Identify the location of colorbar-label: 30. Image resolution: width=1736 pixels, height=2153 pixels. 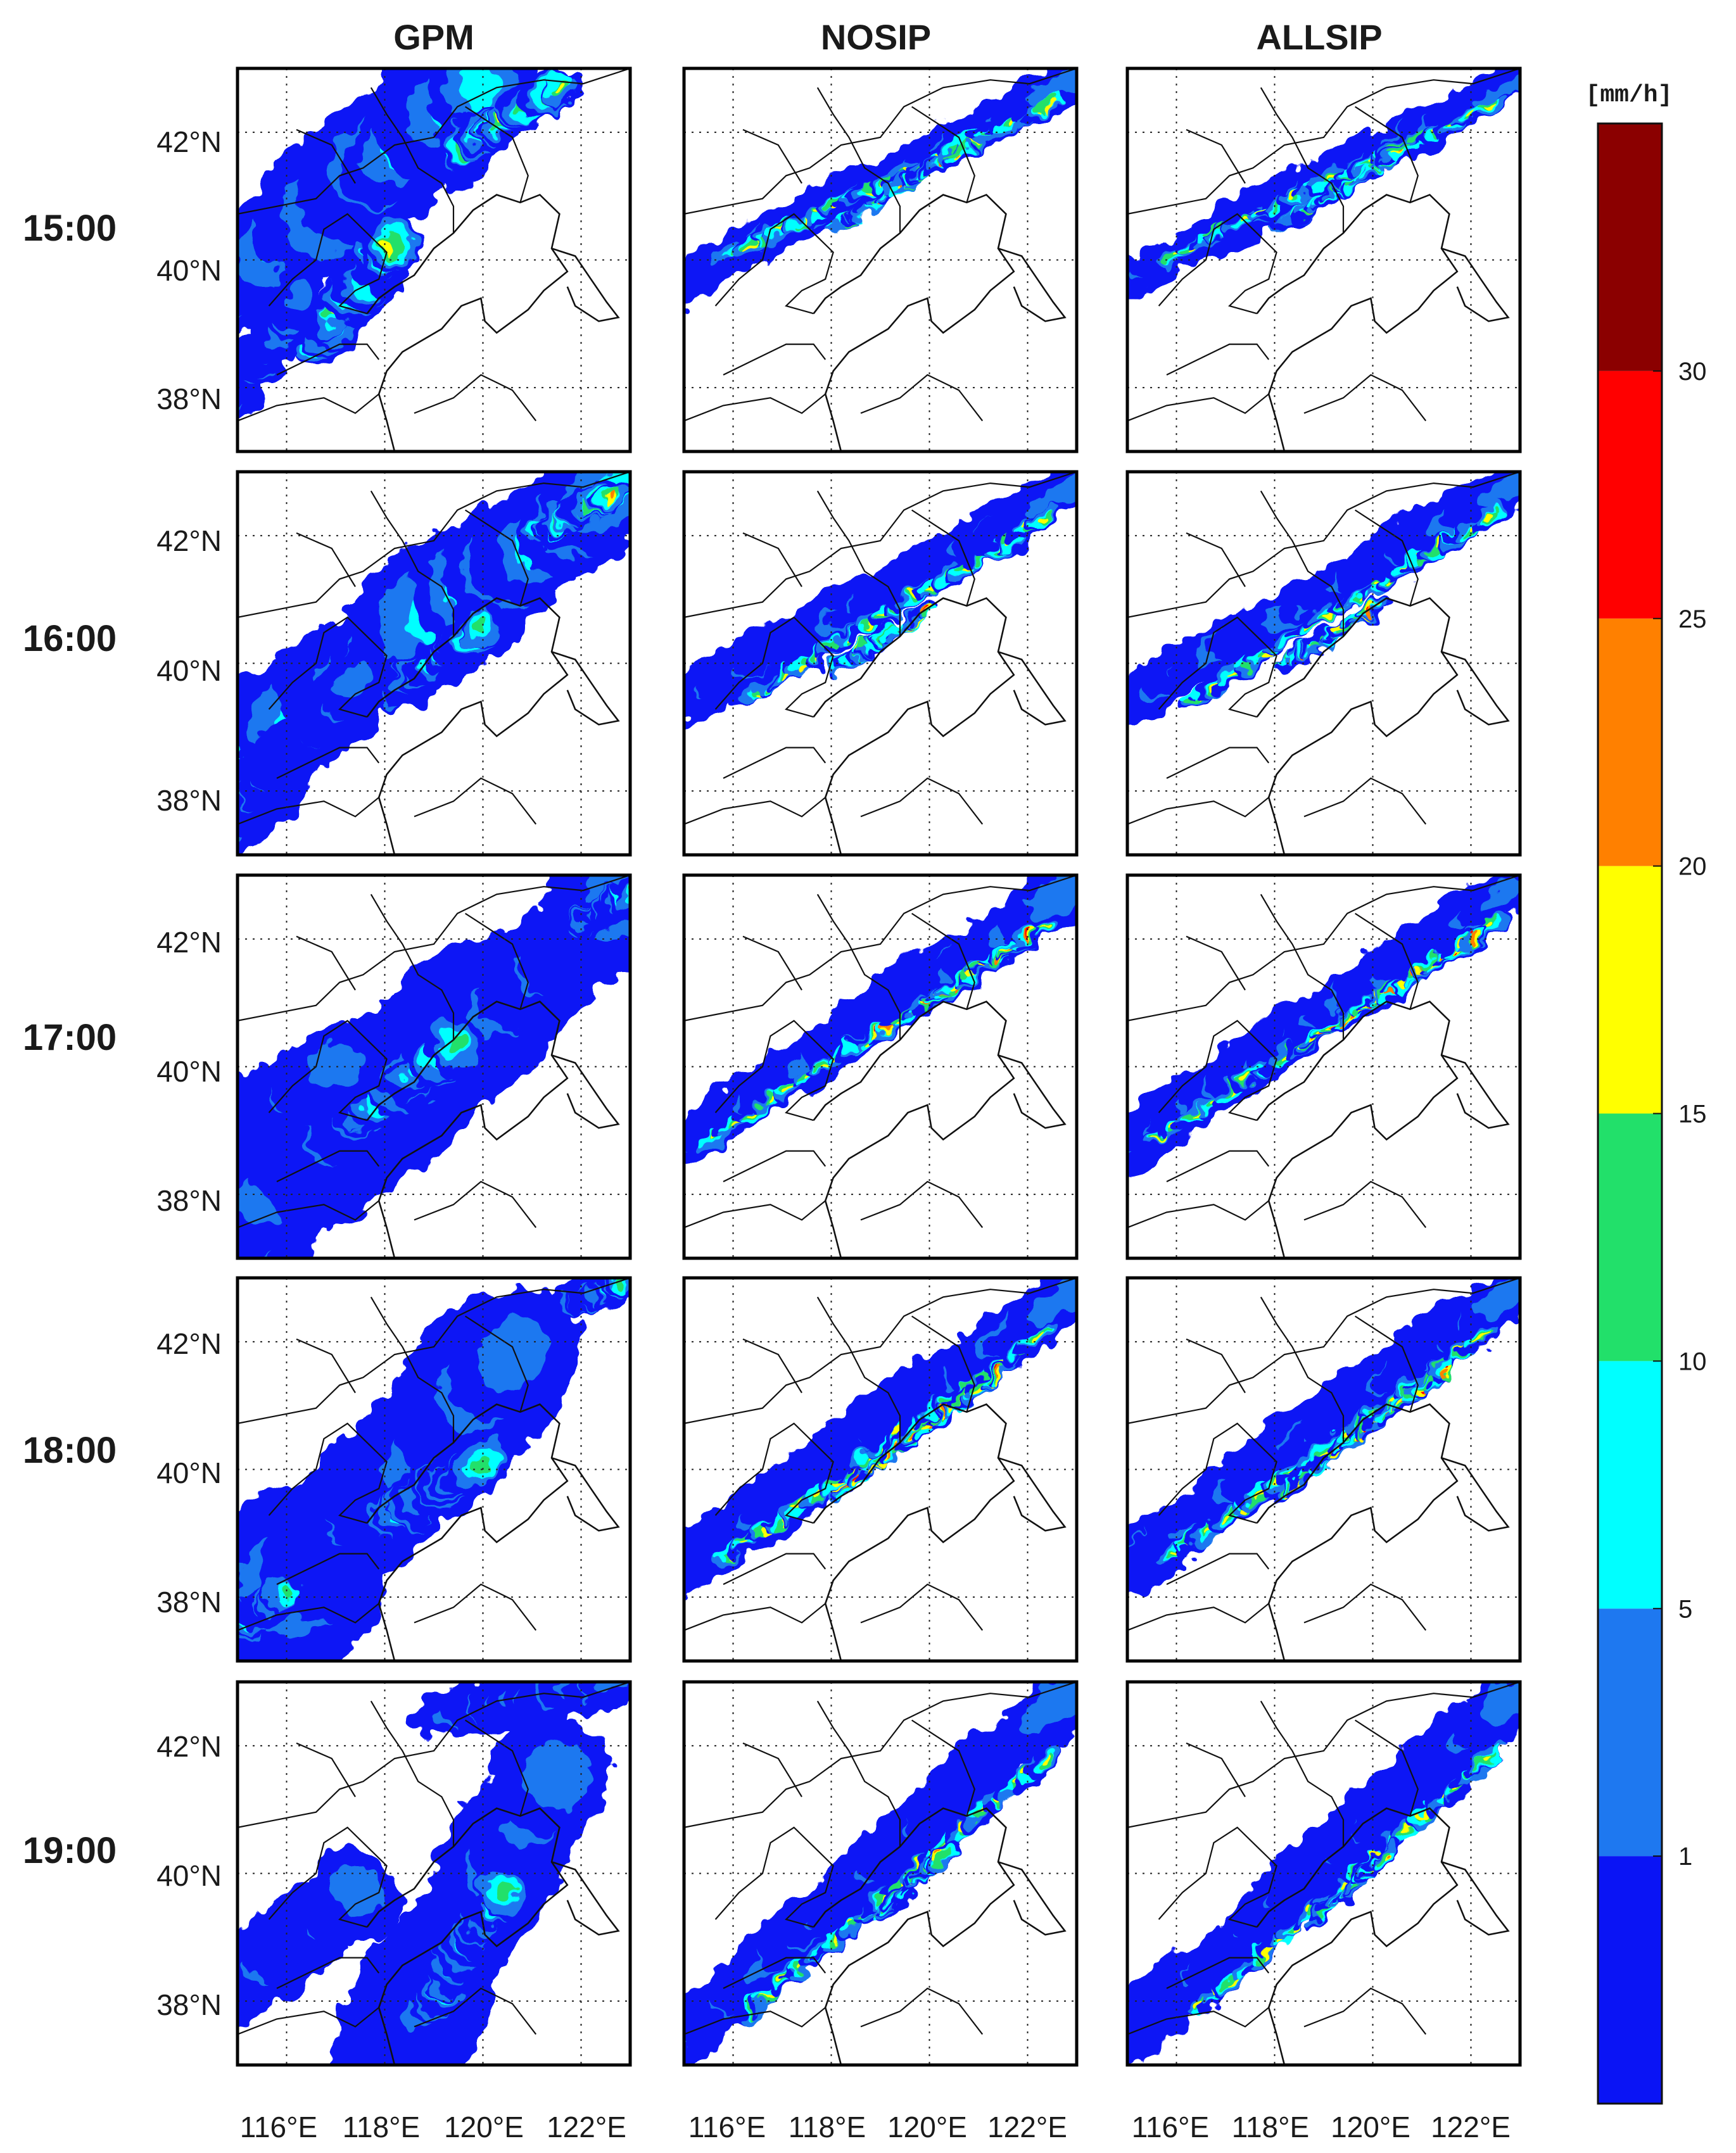
(1692, 372).